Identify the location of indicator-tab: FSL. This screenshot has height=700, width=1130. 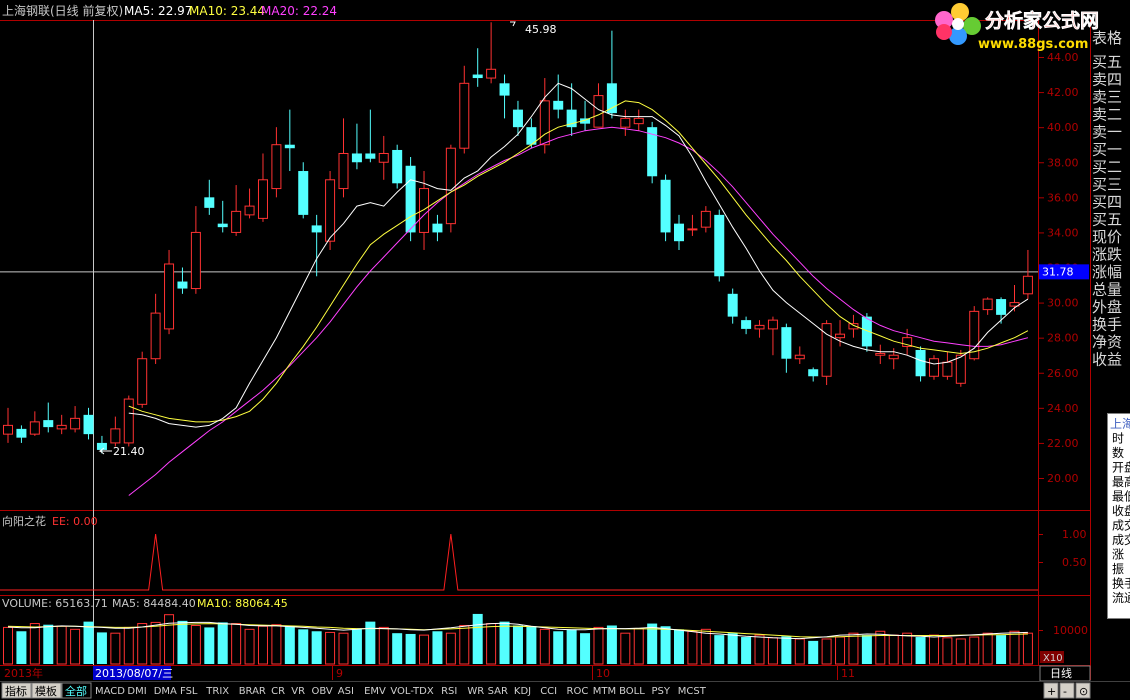
(189, 691).